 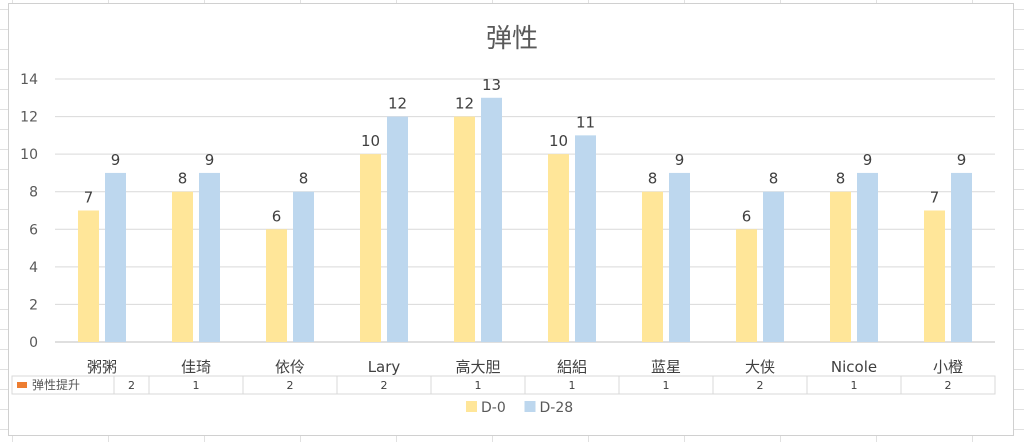 I want to click on legend: D-0 D-28, so click(x=519, y=408).